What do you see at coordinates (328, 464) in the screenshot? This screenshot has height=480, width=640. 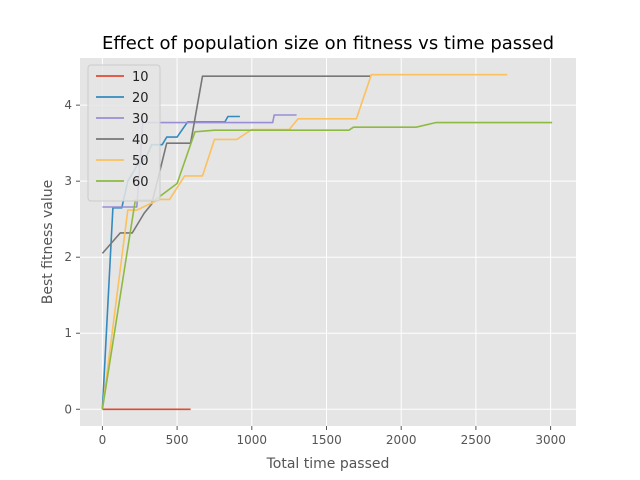 I see `x-axis-label: Total time passed` at bounding box center [328, 464].